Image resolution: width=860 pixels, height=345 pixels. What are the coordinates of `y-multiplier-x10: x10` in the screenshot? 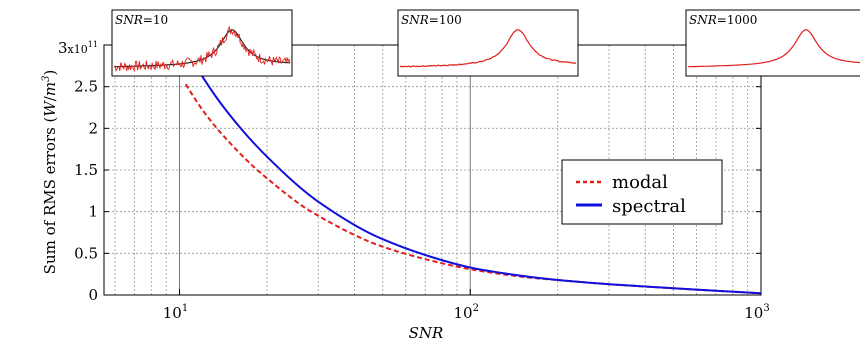 It's located at (78, 49).